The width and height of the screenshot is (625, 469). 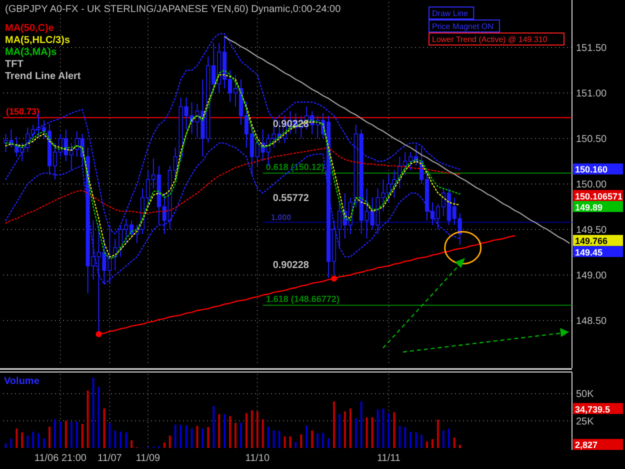 What do you see at coordinates (31, 52) in the screenshot?
I see `text: MA(3,MA)s` at bounding box center [31, 52].